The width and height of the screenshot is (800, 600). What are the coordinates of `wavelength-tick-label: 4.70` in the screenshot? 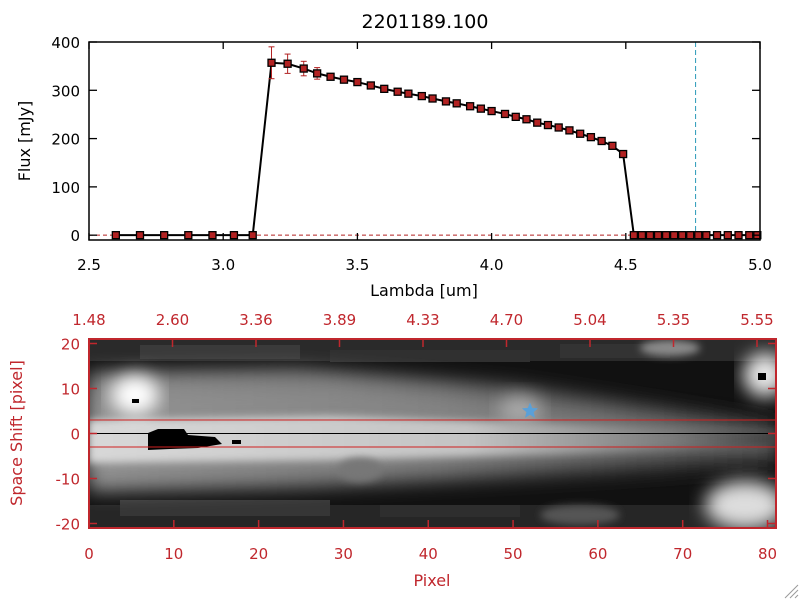 It's located at (506, 320).